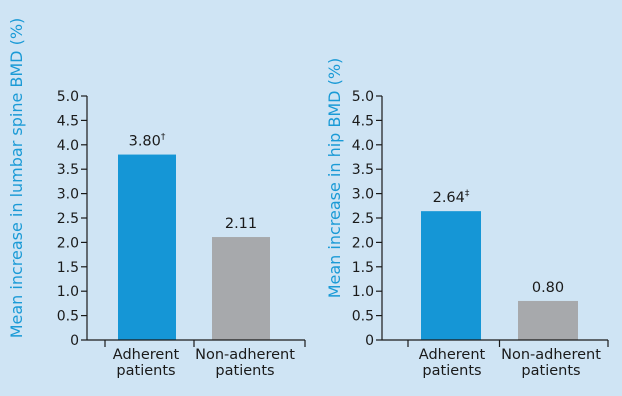 Image resolution: width=622 pixels, height=396 pixels. I want to click on chart2-y-tick-label: 4.0, so click(363, 146).